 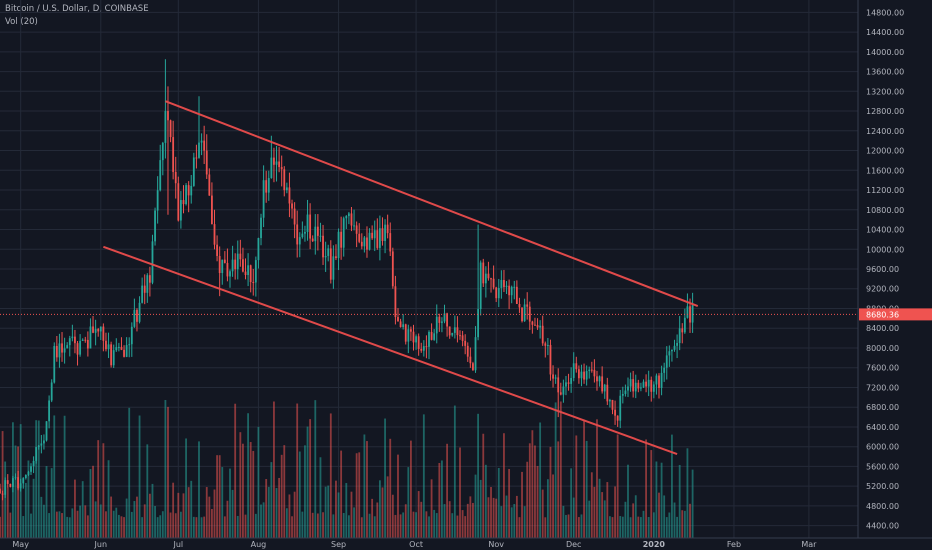 What do you see at coordinates (882, 466) in the screenshot?
I see `price-tick-label: 5600.00` at bounding box center [882, 466].